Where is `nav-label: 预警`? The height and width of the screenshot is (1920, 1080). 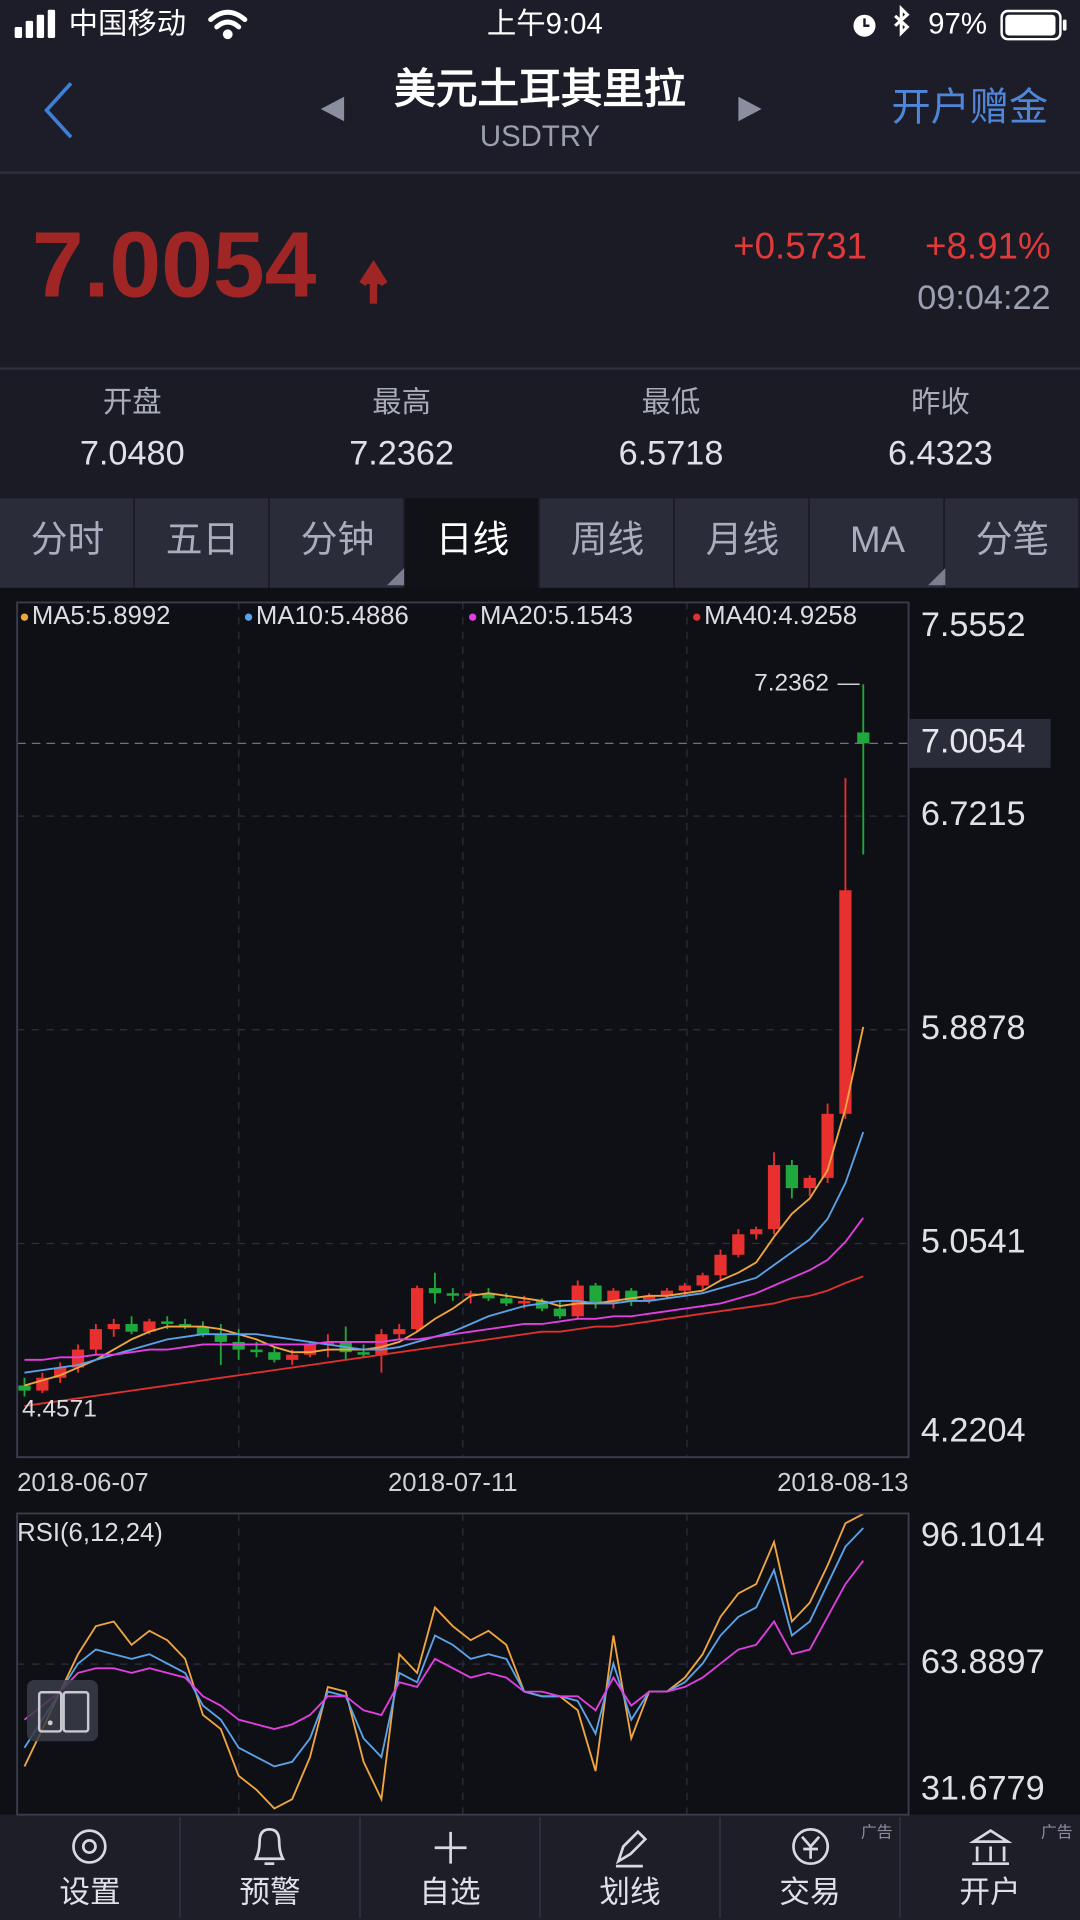 nav-label: 预警 is located at coordinates (269, 1892).